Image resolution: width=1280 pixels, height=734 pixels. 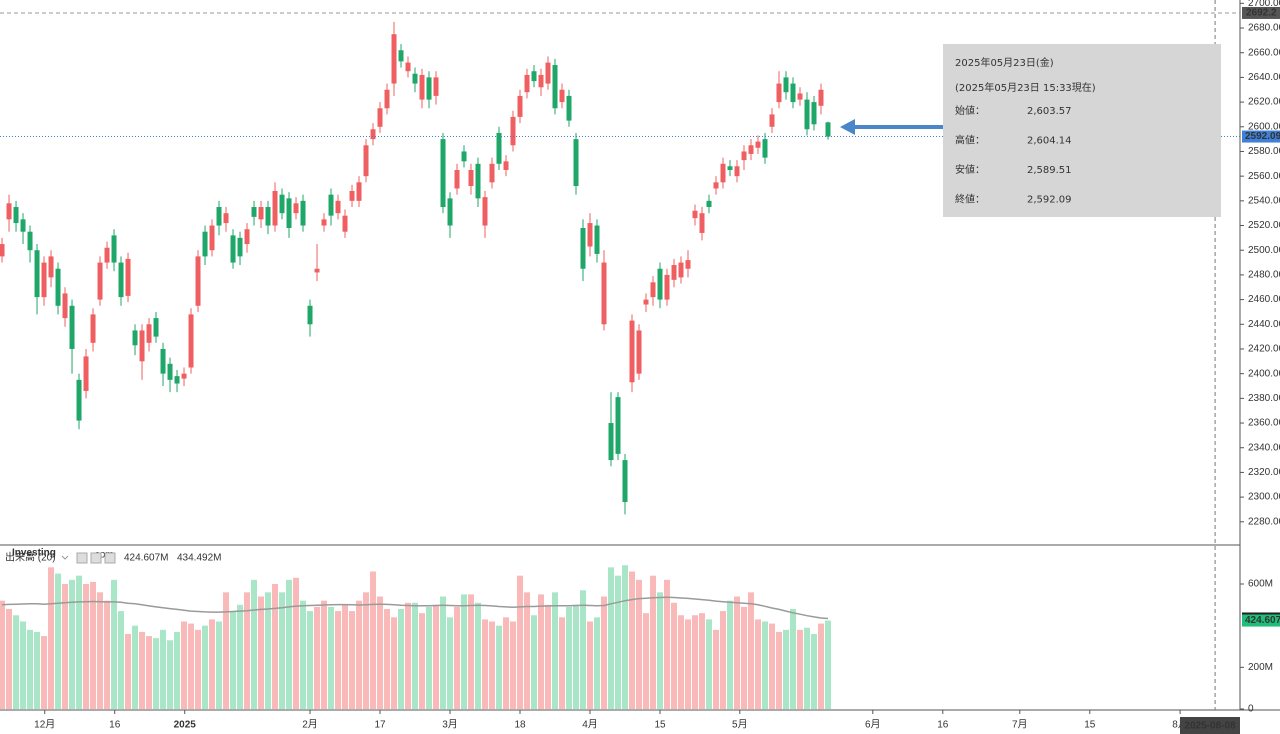 What do you see at coordinates (146, 558) in the screenshot?
I see `volume-legend-value: 424.607M` at bounding box center [146, 558].